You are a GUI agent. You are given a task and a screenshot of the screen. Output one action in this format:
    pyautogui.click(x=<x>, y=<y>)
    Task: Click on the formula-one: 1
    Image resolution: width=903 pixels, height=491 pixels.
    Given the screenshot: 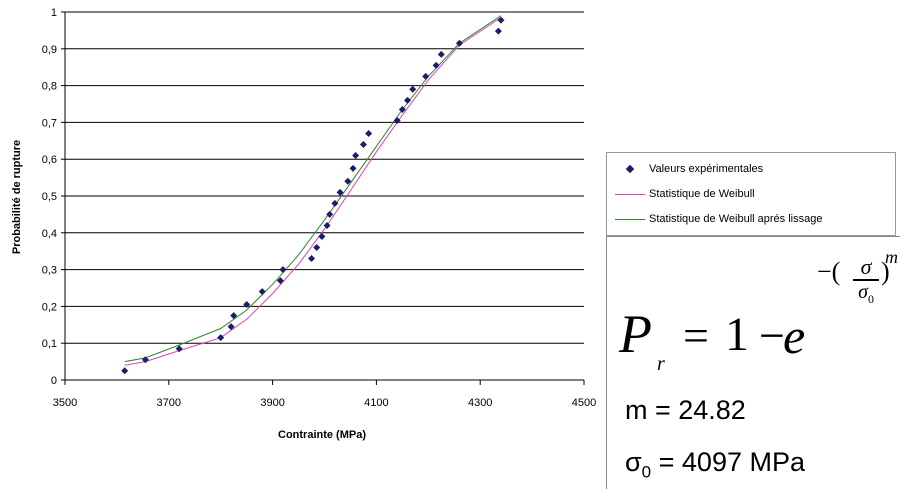 What is the action you would take?
    pyautogui.click(x=737, y=334)
    